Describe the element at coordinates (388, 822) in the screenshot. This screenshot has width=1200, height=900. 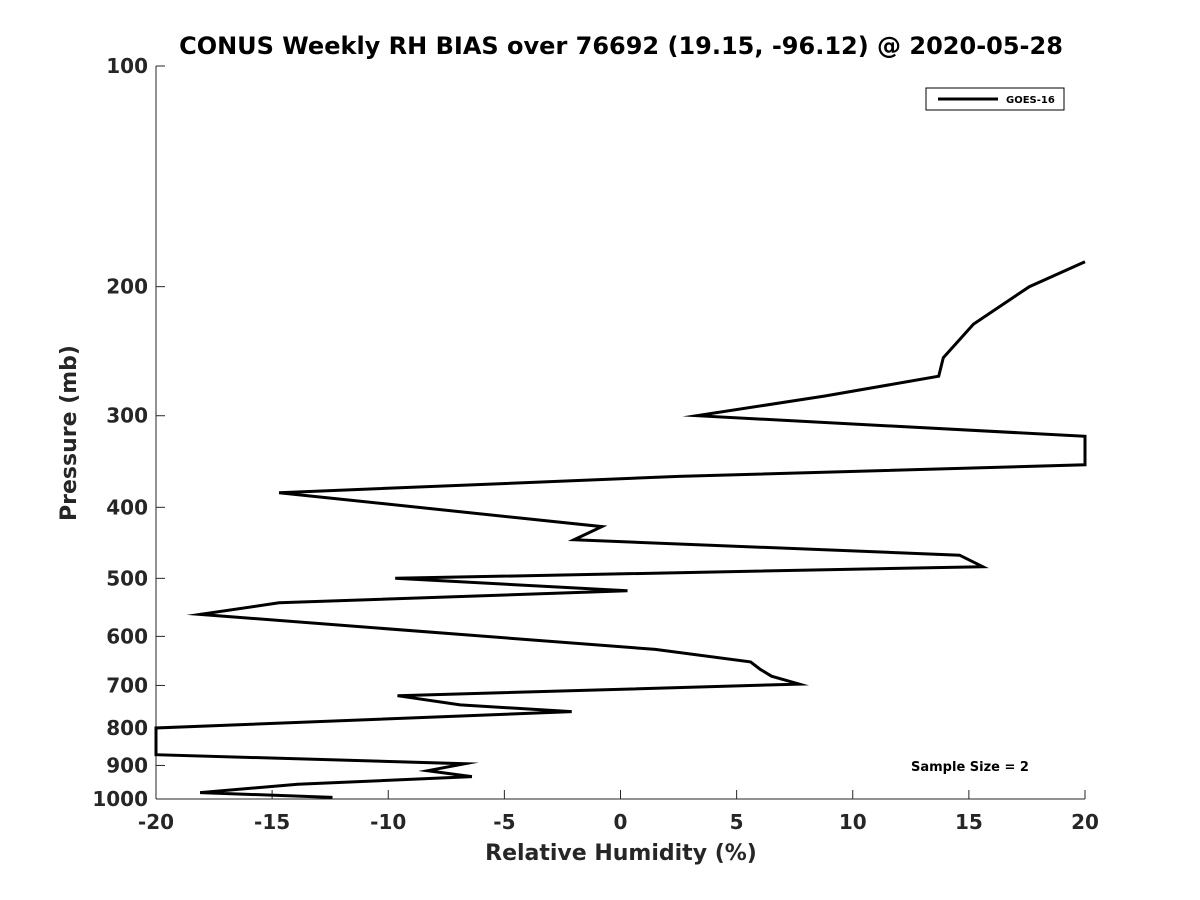
I see `x-tick-label: -10` at that location.